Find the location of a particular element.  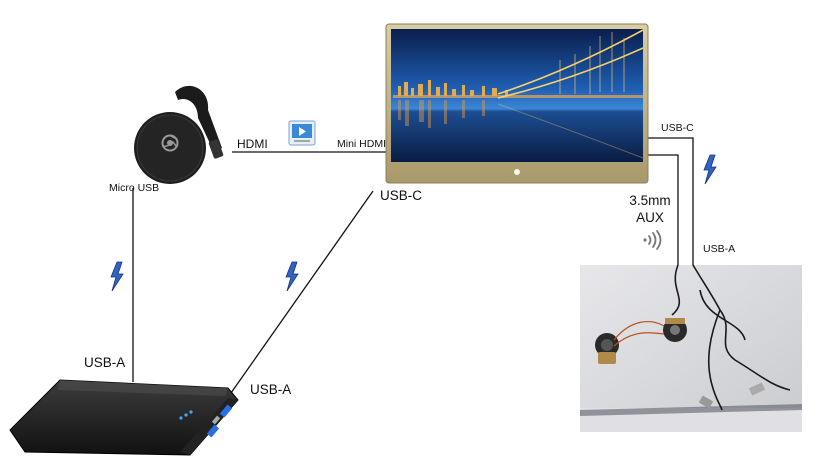

sound-waves-icon is located at coordinates (651, 240).